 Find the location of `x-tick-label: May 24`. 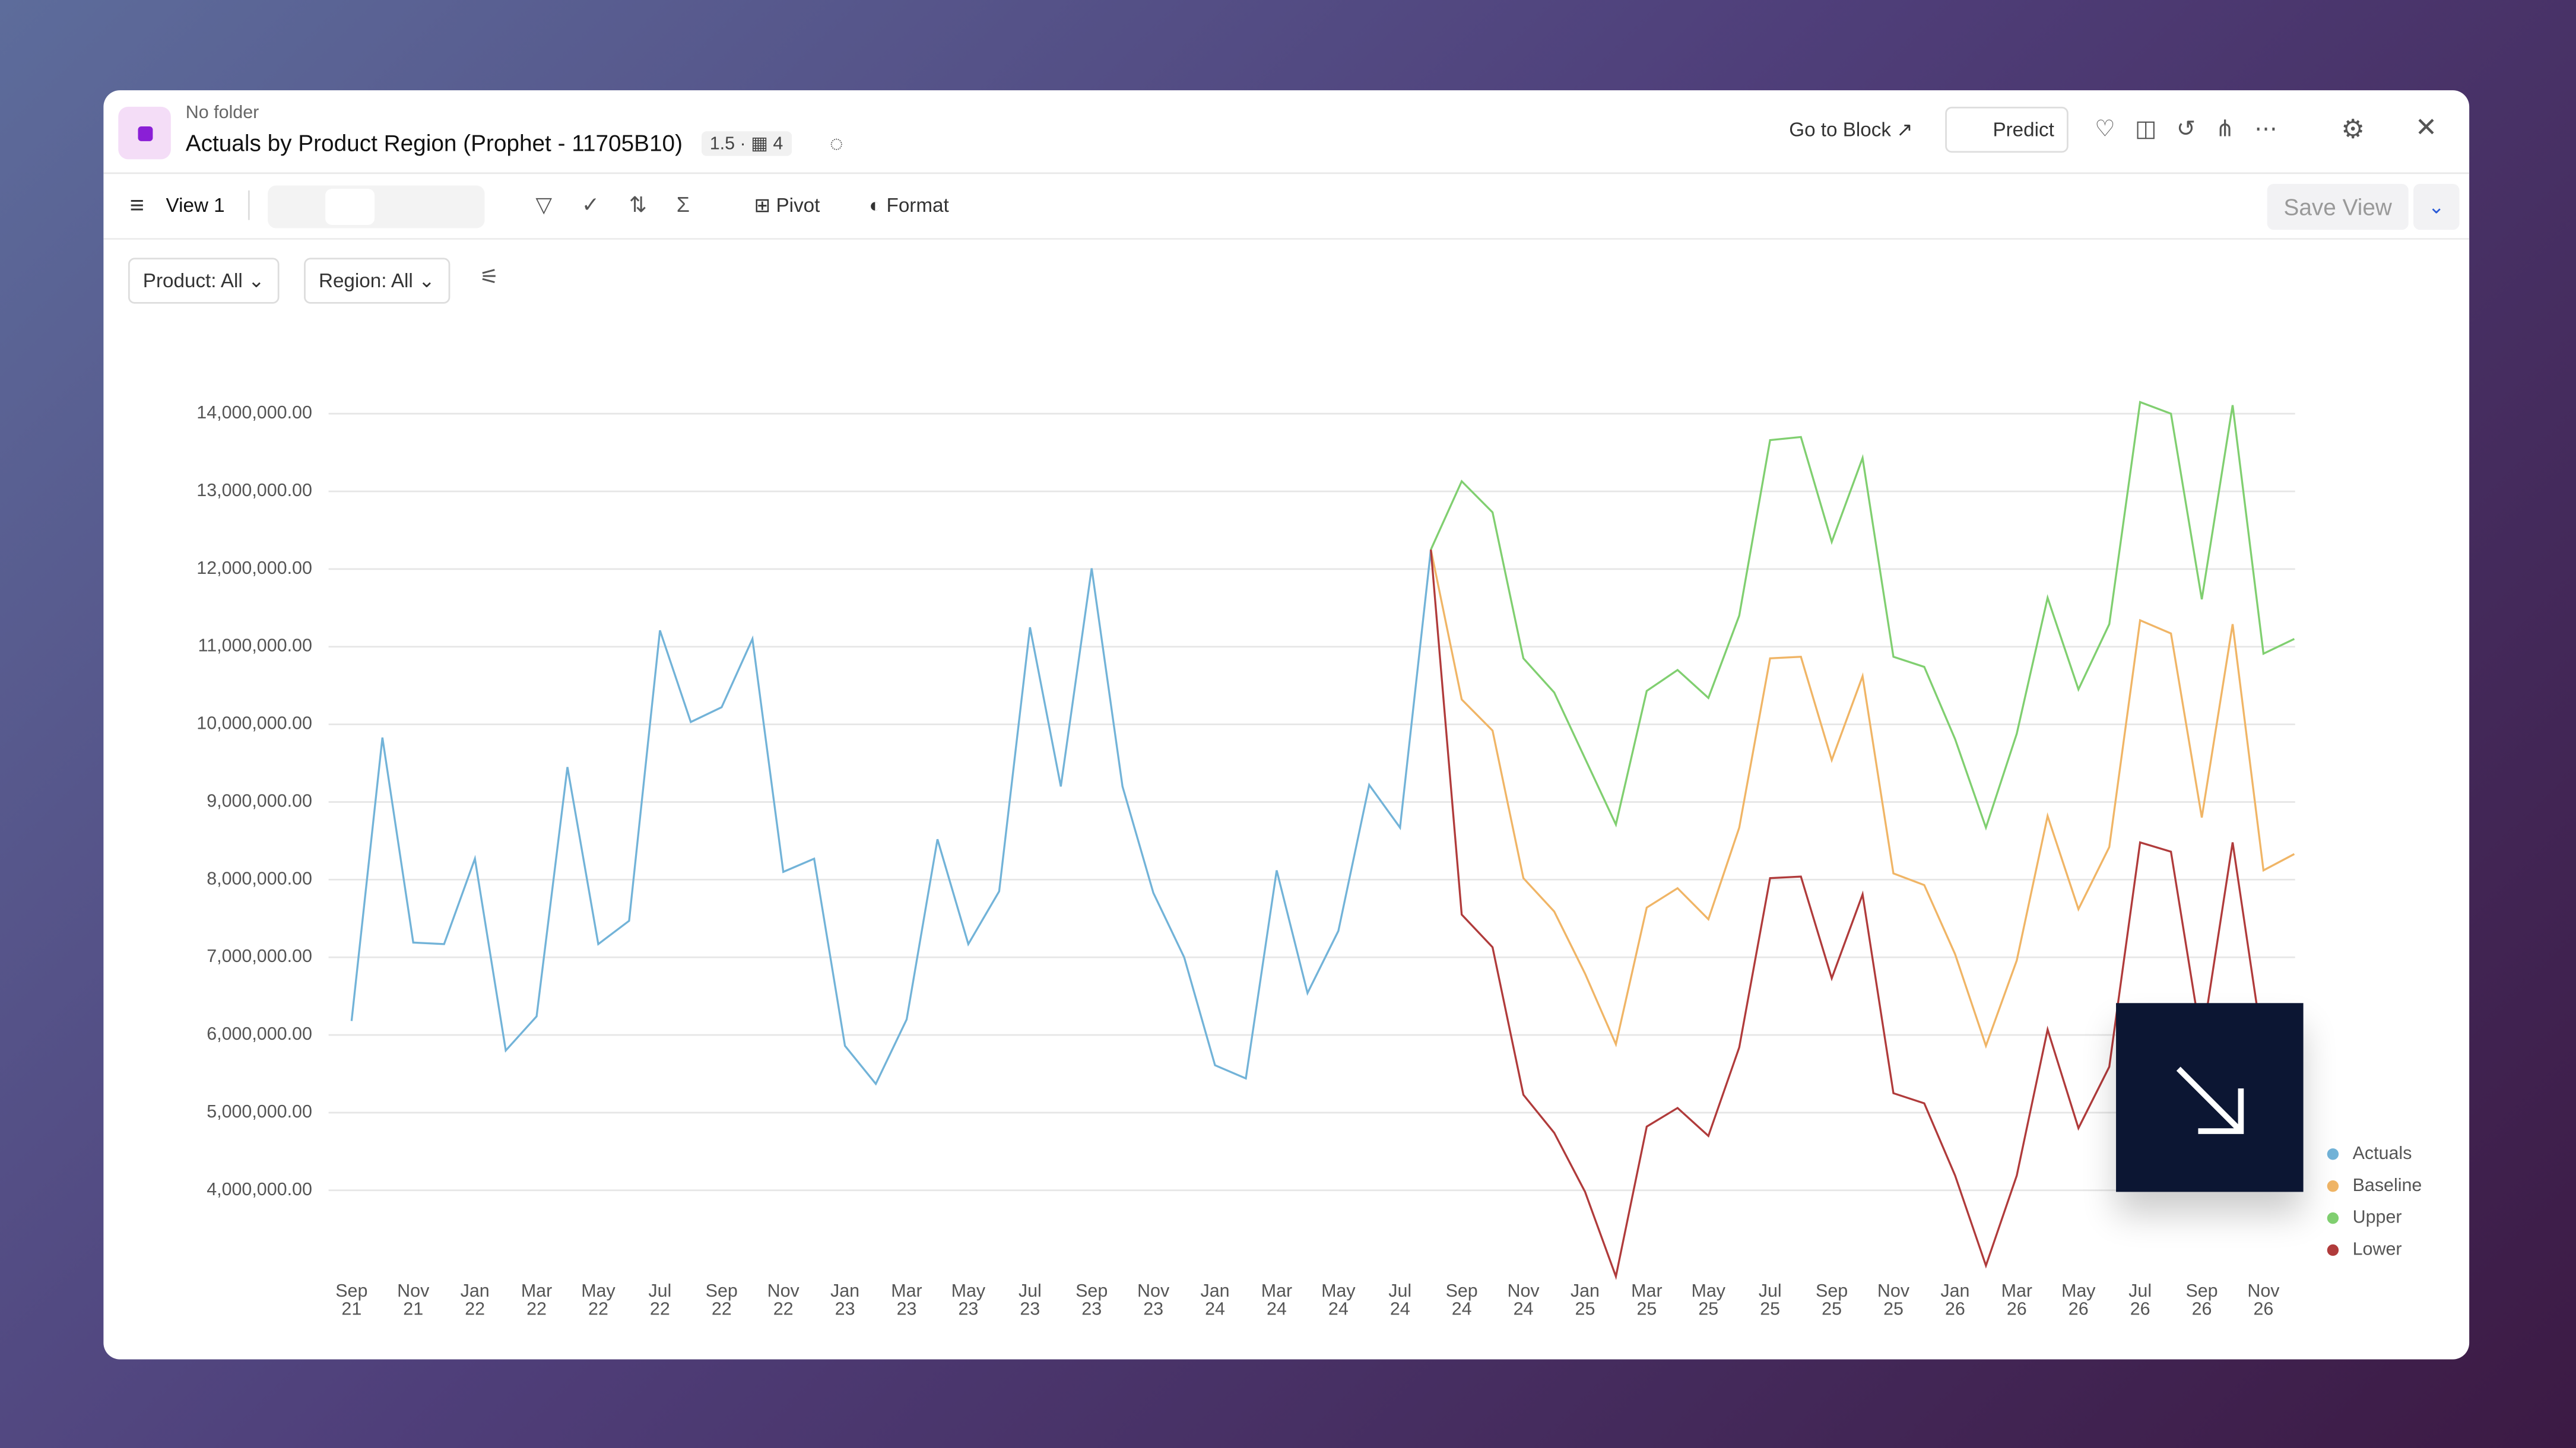

x-tick-label: May 24 is located at coordinates (1338, 1300).